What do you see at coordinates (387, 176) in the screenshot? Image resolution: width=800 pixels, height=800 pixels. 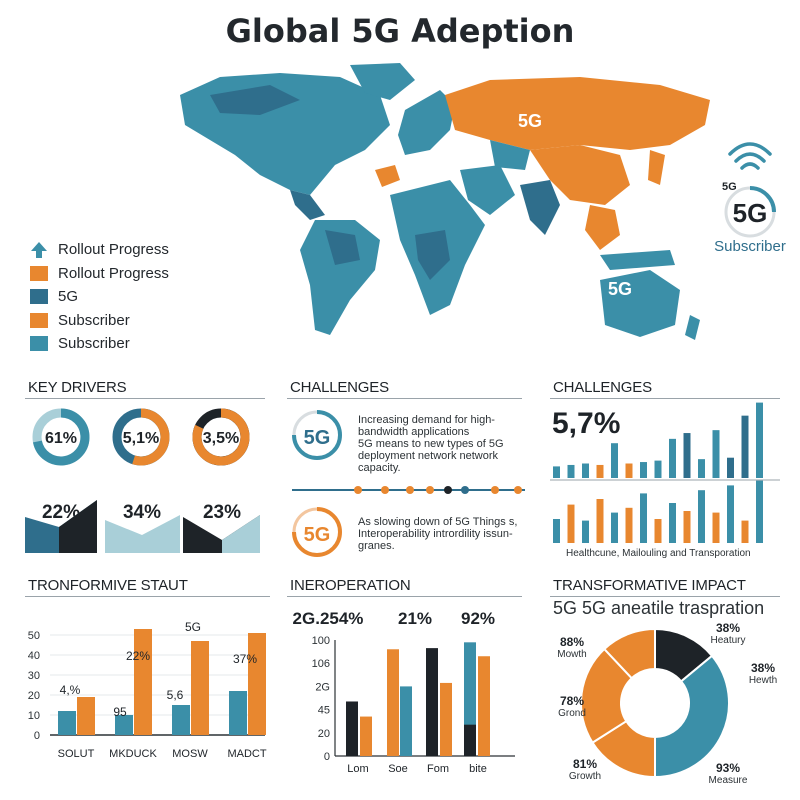 I see `map-region-spain` at bounding box center [387, 176].